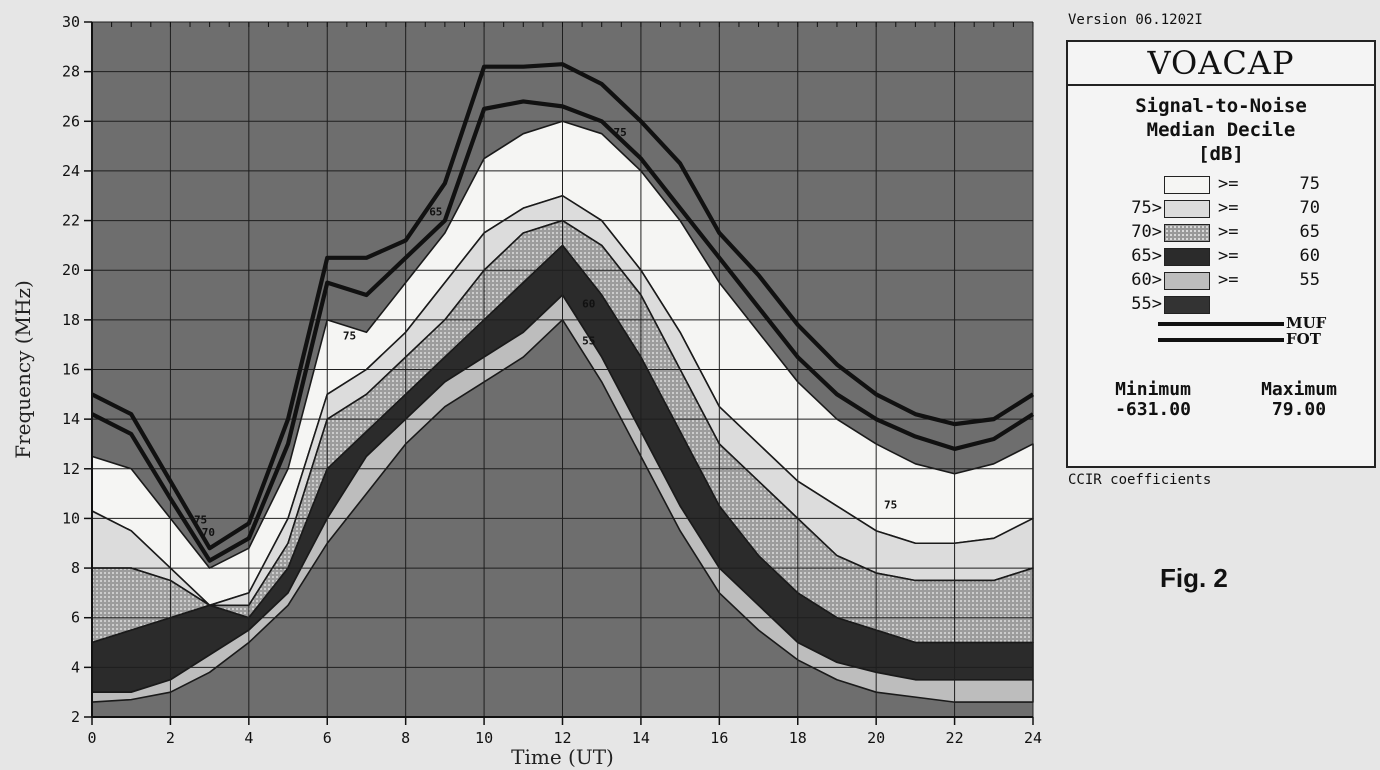  What do you see at coordinates (588, 341) in the screenshot?
I see `contour-label: 55` at bounding box center [588, 341].